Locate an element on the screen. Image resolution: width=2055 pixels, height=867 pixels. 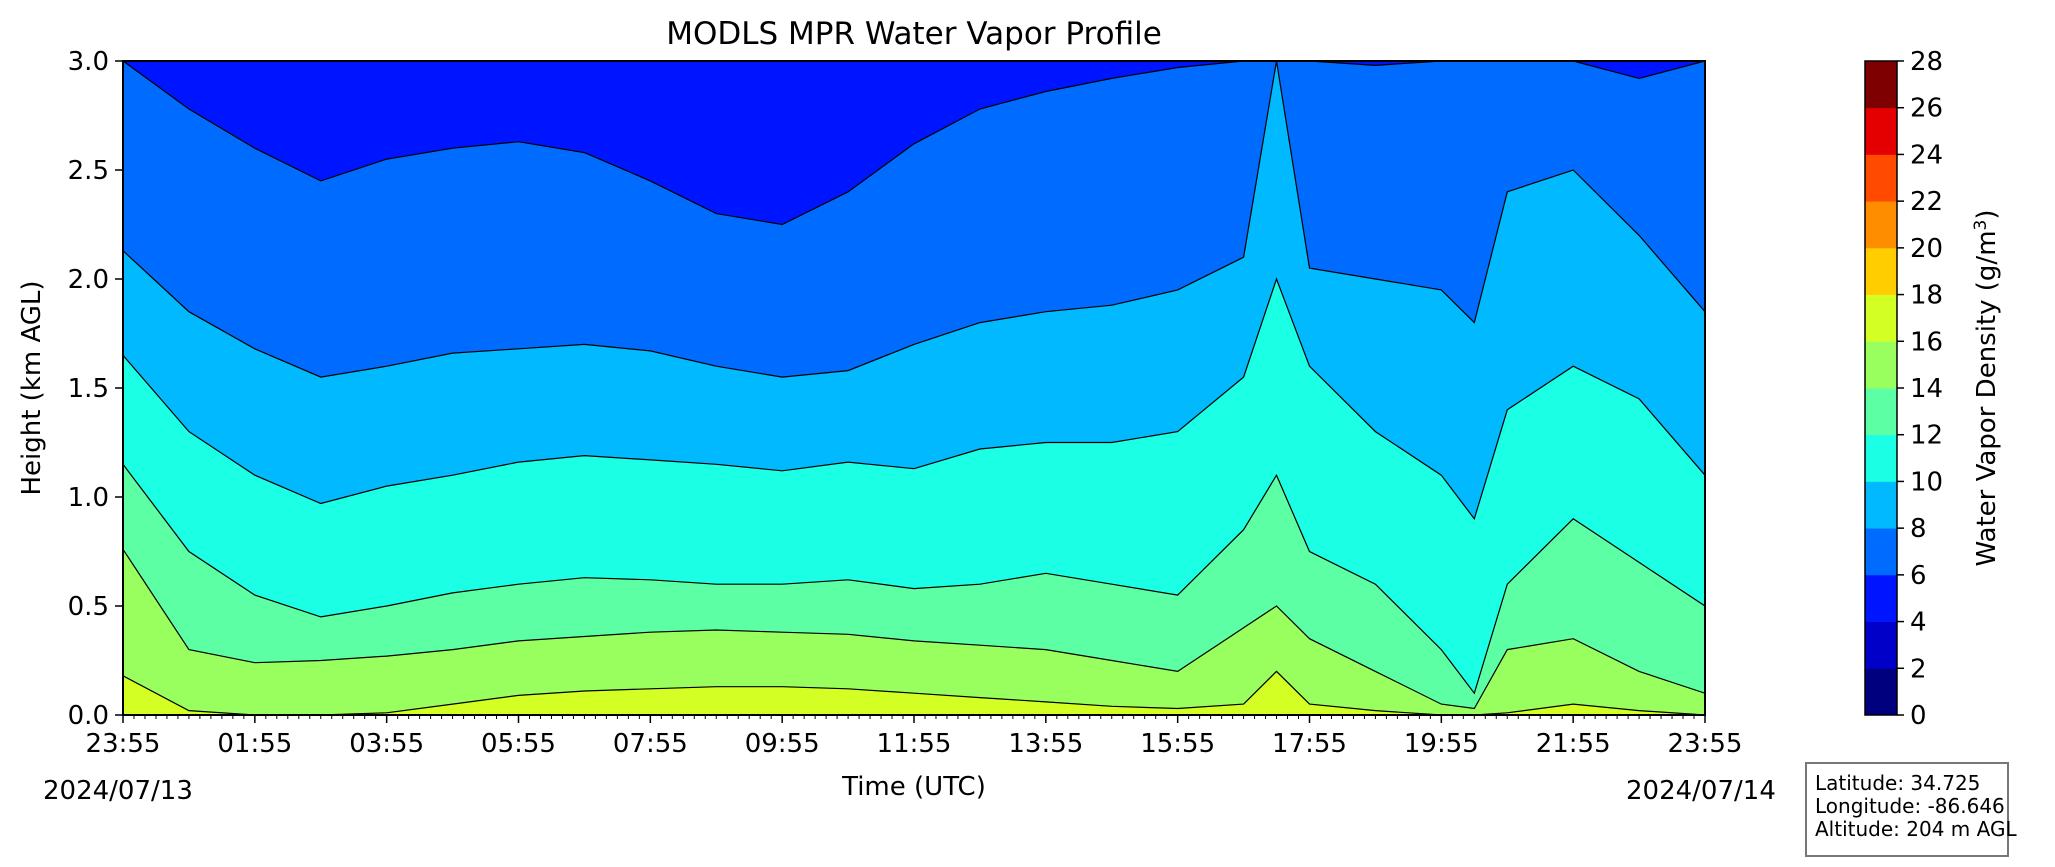
x-axis-label: Time (UTC) is located at coordinates (913, 787).